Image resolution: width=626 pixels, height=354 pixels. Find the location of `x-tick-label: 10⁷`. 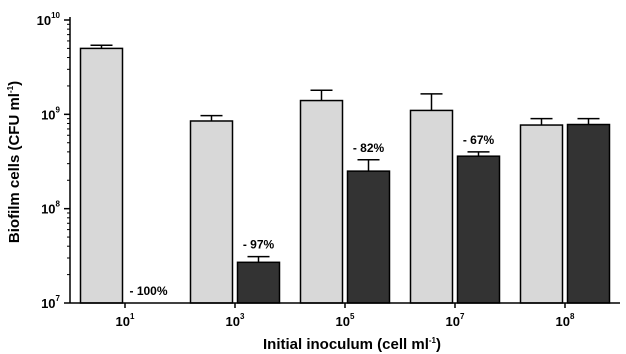

x-tick-label: 10⁷ is located at coordinates (455, 320).